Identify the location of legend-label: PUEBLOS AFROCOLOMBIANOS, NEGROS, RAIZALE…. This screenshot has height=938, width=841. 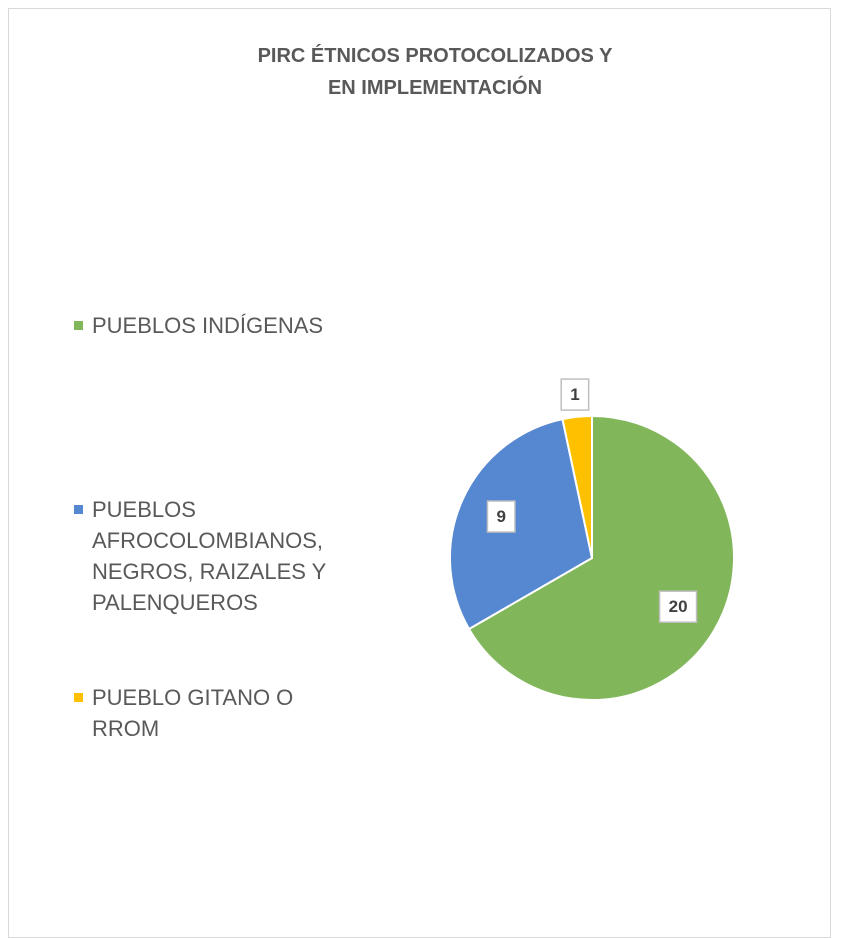
(209, 556).